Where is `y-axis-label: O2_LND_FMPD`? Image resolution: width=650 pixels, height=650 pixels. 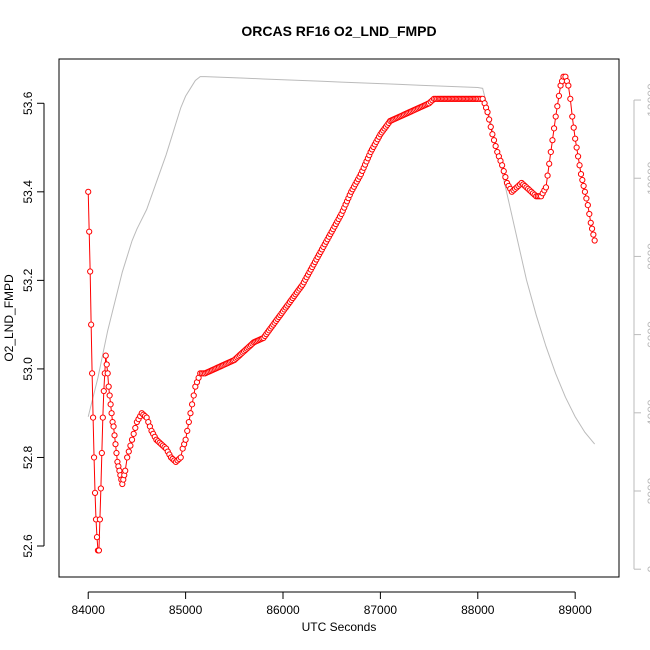
y-axis-label: O2_LND_FMPD is located at coordinates (9, 318).